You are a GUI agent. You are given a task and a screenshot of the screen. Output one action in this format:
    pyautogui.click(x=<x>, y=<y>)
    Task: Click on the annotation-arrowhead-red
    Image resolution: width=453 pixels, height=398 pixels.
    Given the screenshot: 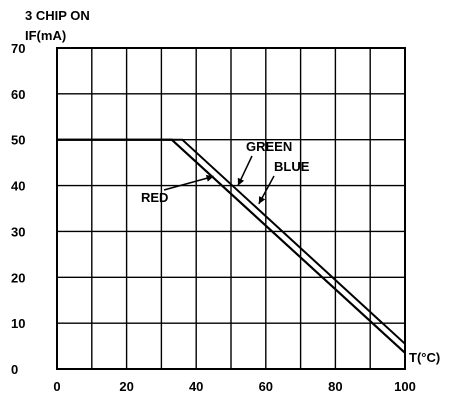 What is the action you would take?
    pyautogui.click(x=209, y=178)
    